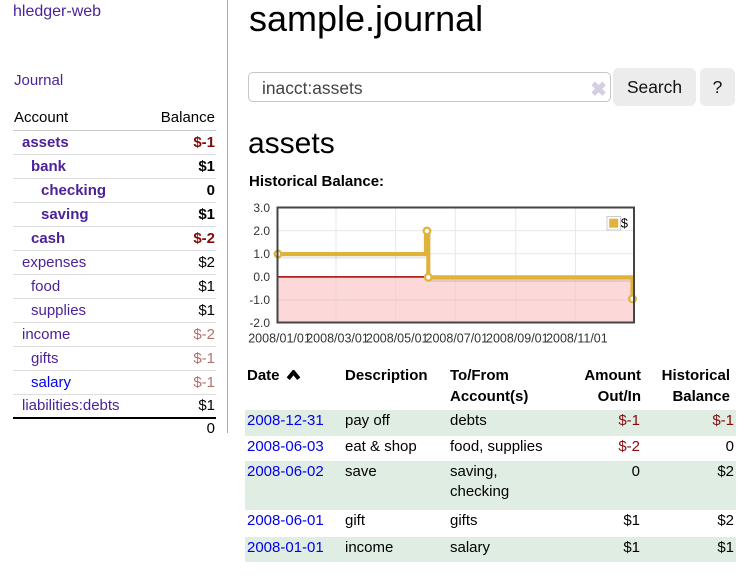 The height and width of the screenshot is (582, 742). I want to click on svg-text: 2008/11/01, so click(577, 339).